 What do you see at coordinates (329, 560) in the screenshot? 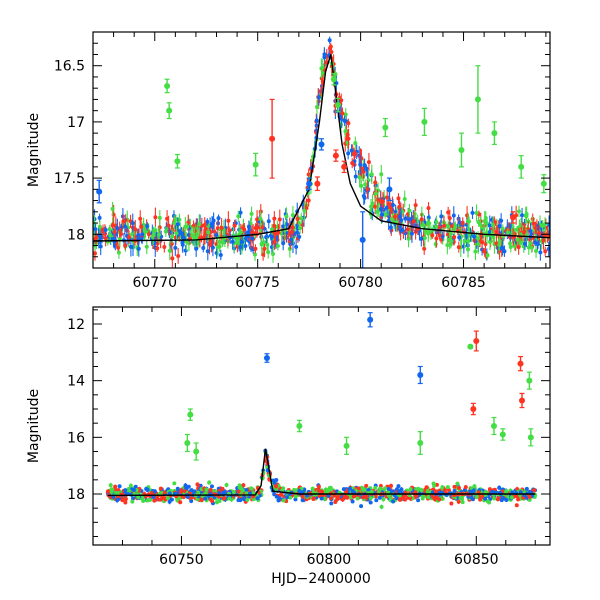
I see `x-tick-label: 60800` at bounding box center [329, 560].